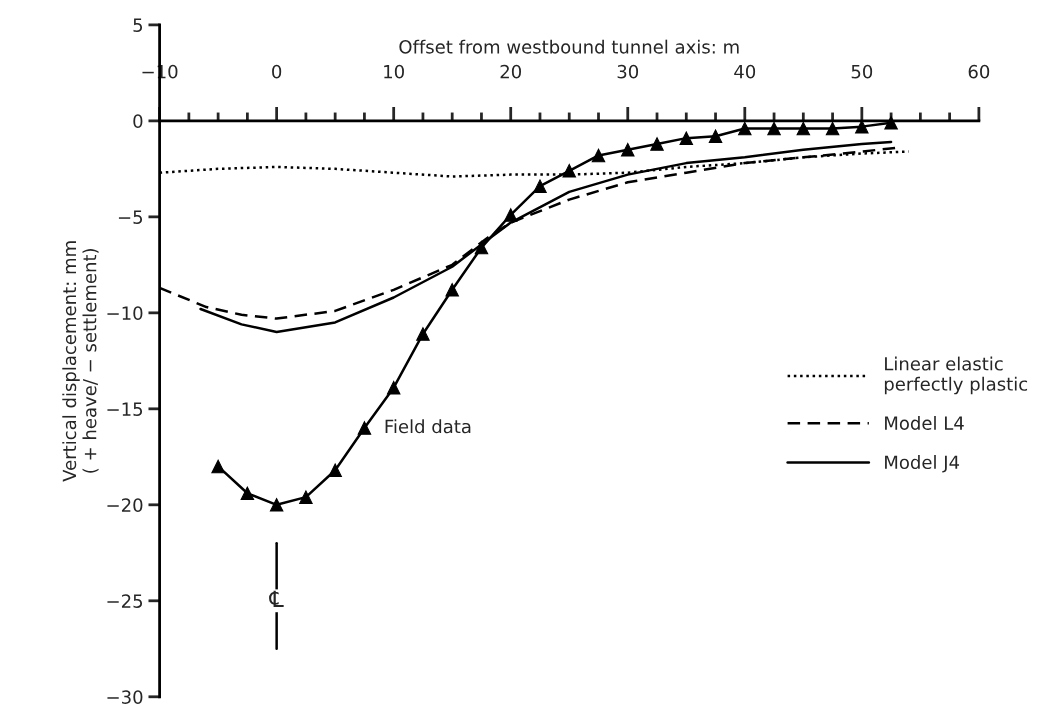  What do you see at coordinates (394, 71) in the screenshot?
I see `x-tick-label: 10` at bounding box center [394, 71].